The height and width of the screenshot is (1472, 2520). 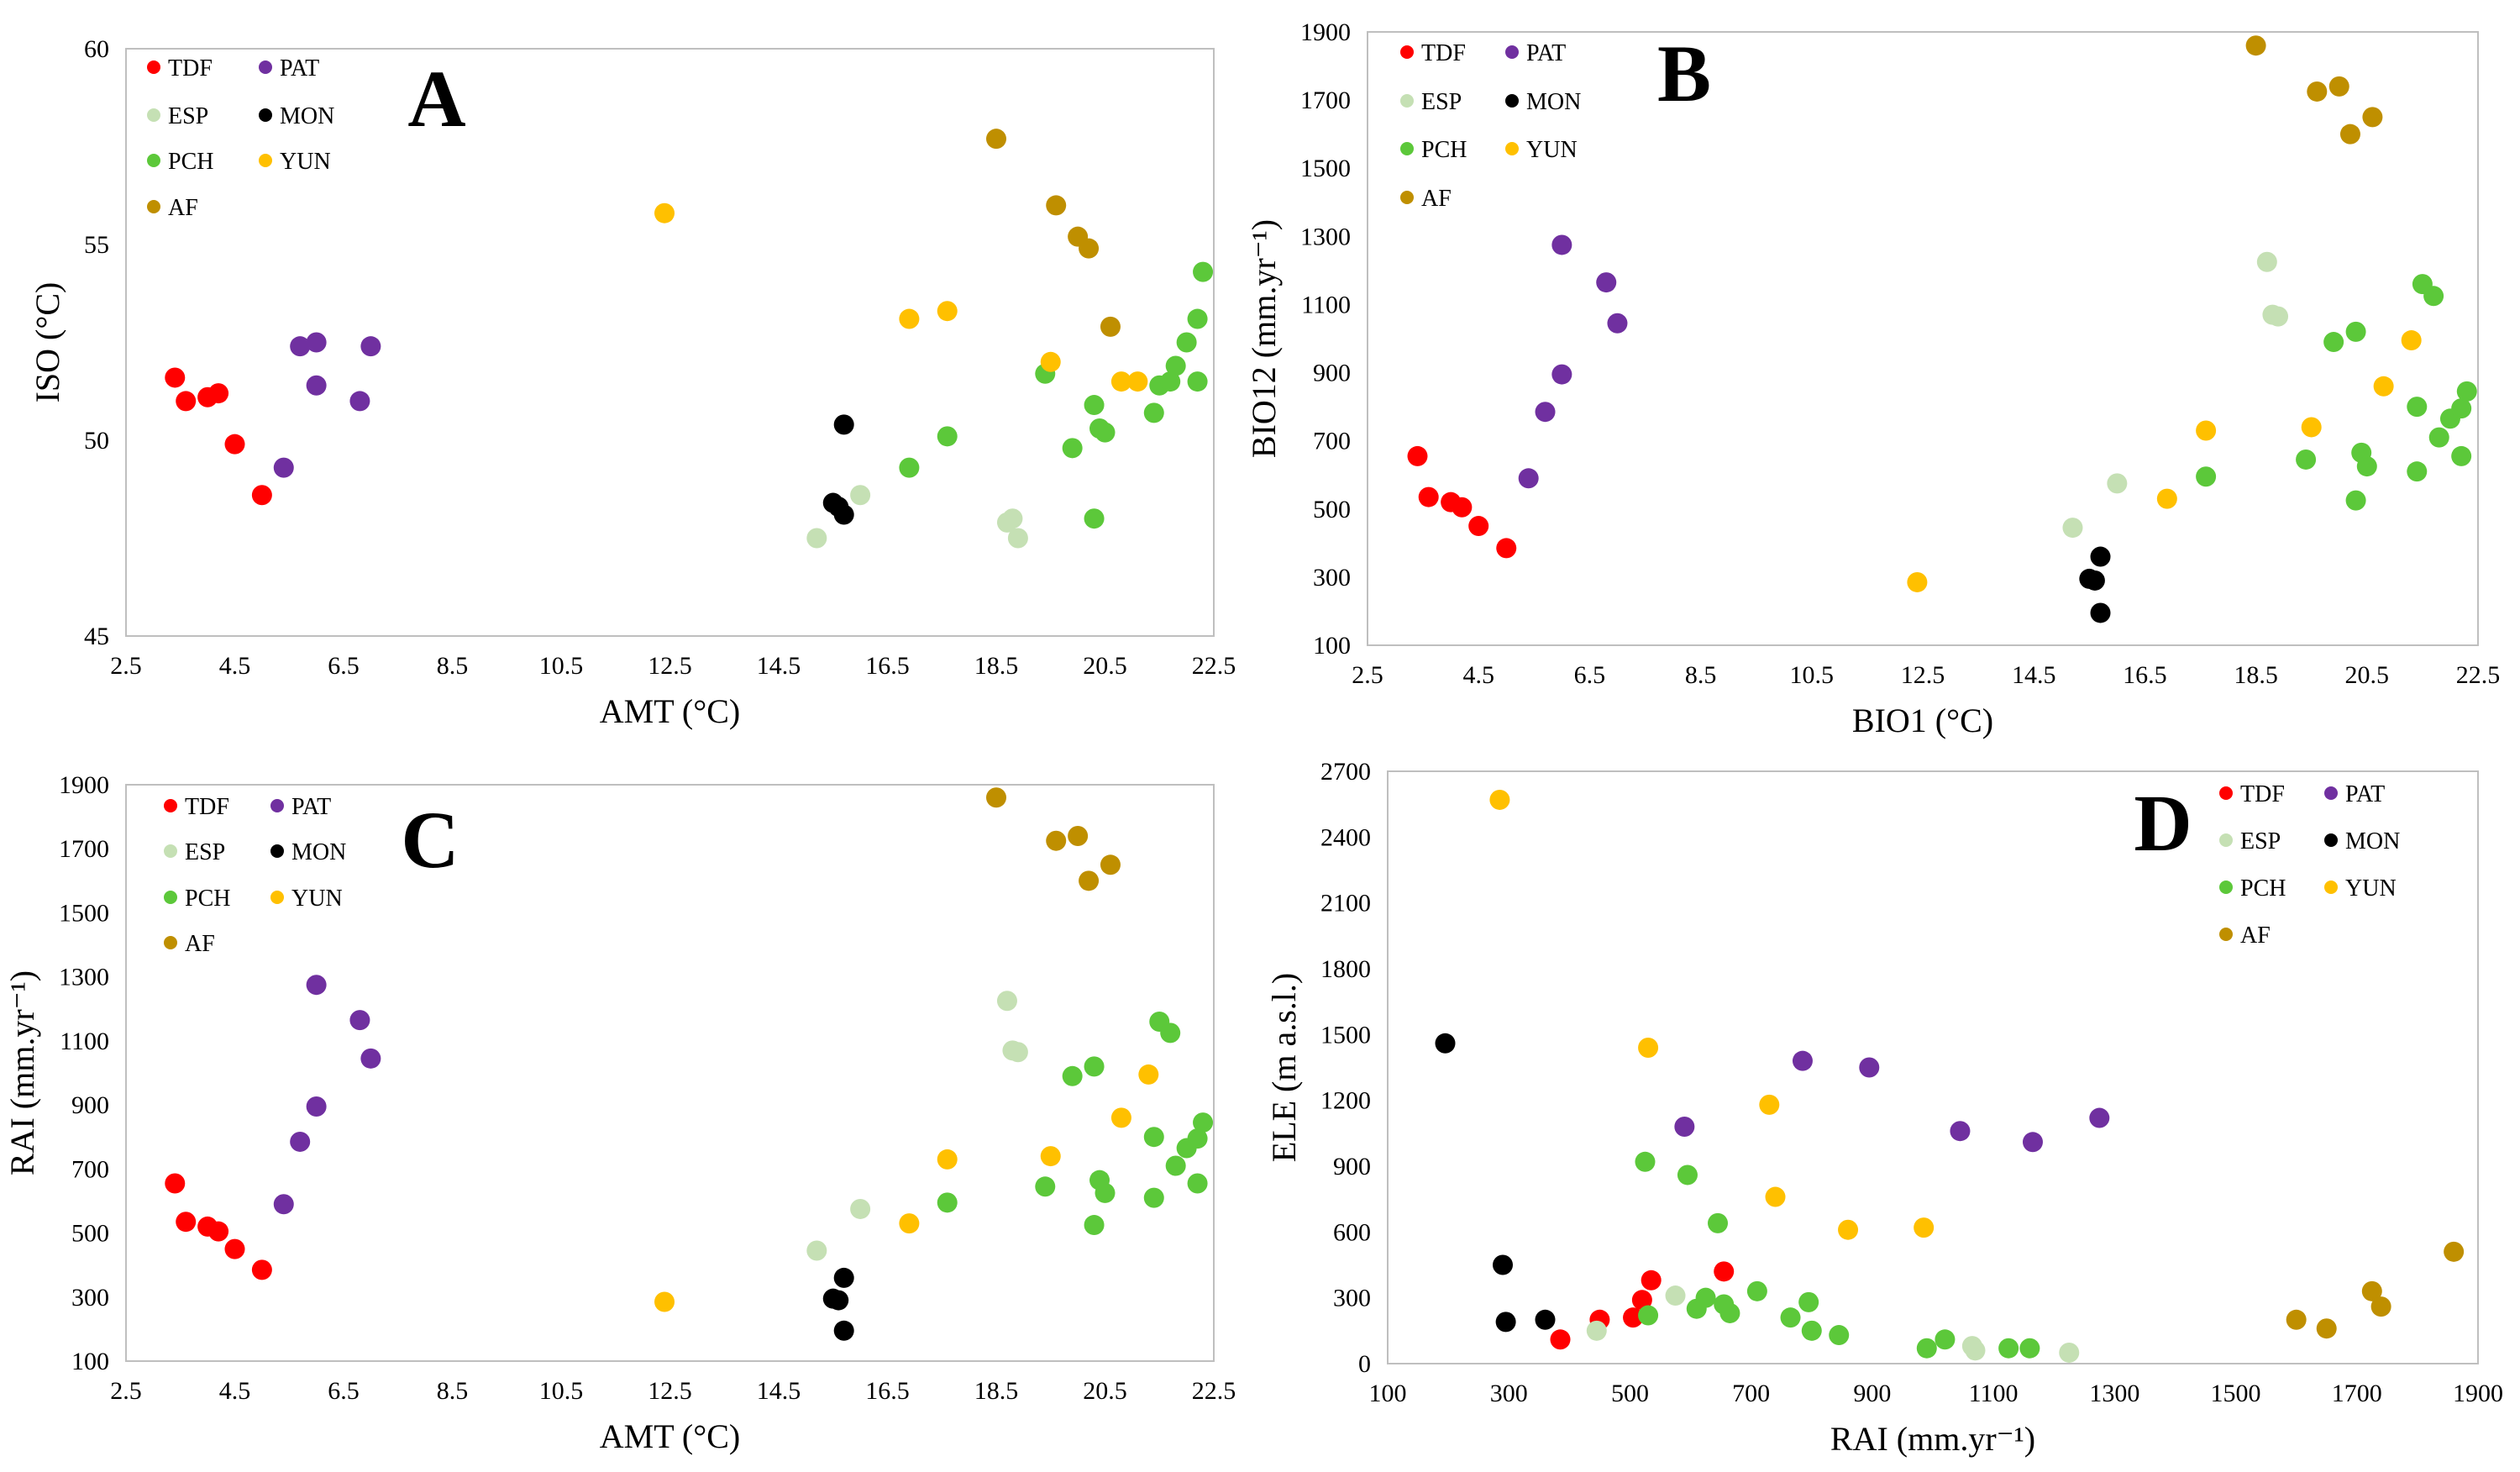 What do you see at coordinates (2255, 936) in the screenshot?
I see `legend-label-af: AF` at bounding box center [2255, 936].